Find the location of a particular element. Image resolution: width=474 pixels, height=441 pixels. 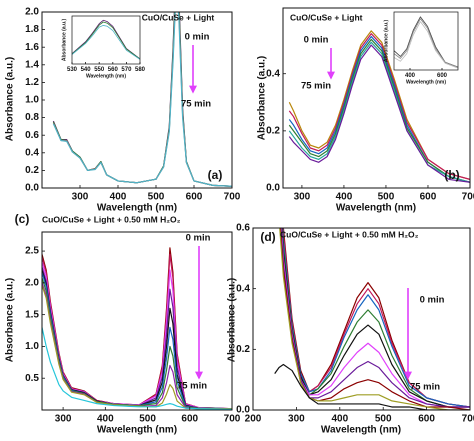

x-tick-label: 200 is located at coordinates (253, 419).